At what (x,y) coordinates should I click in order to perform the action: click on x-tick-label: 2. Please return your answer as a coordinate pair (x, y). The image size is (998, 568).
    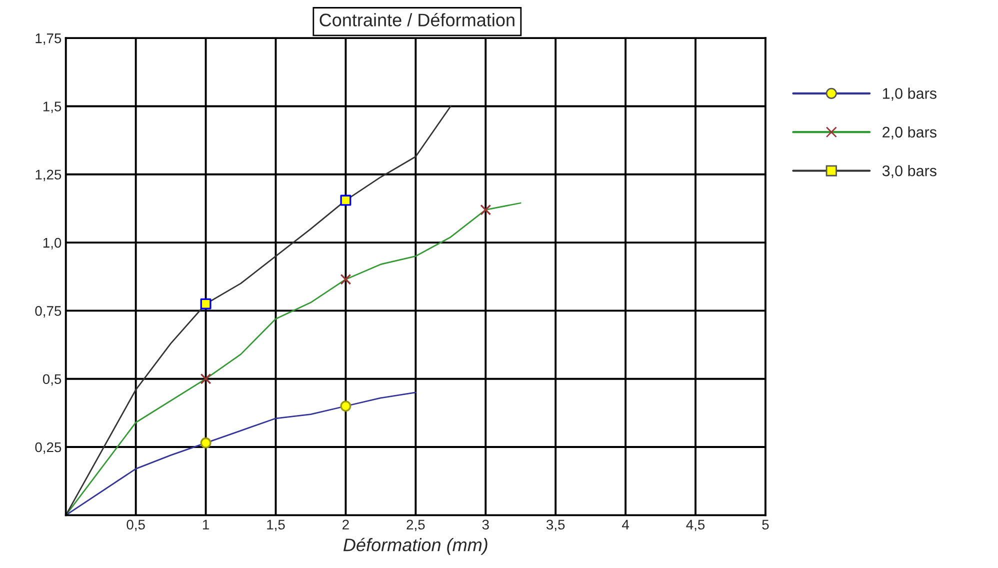
    Looking at the image, I should click on (345, 525).